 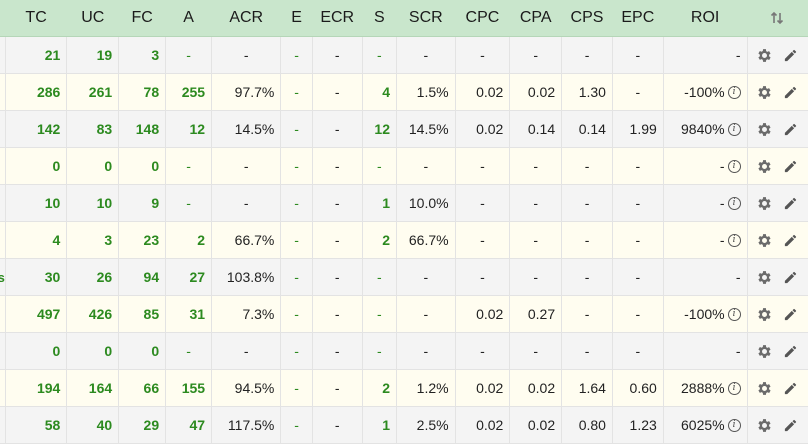 I want to click on uc-cell: 40, so click(x=93, y=425).